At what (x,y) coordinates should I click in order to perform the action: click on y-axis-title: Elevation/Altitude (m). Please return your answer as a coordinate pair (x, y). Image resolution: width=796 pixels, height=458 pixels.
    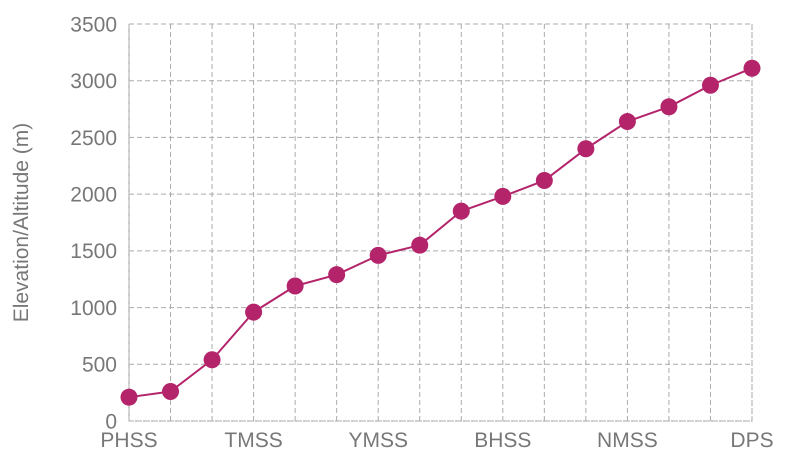
    Looking at the image, I should click on (21, 222).